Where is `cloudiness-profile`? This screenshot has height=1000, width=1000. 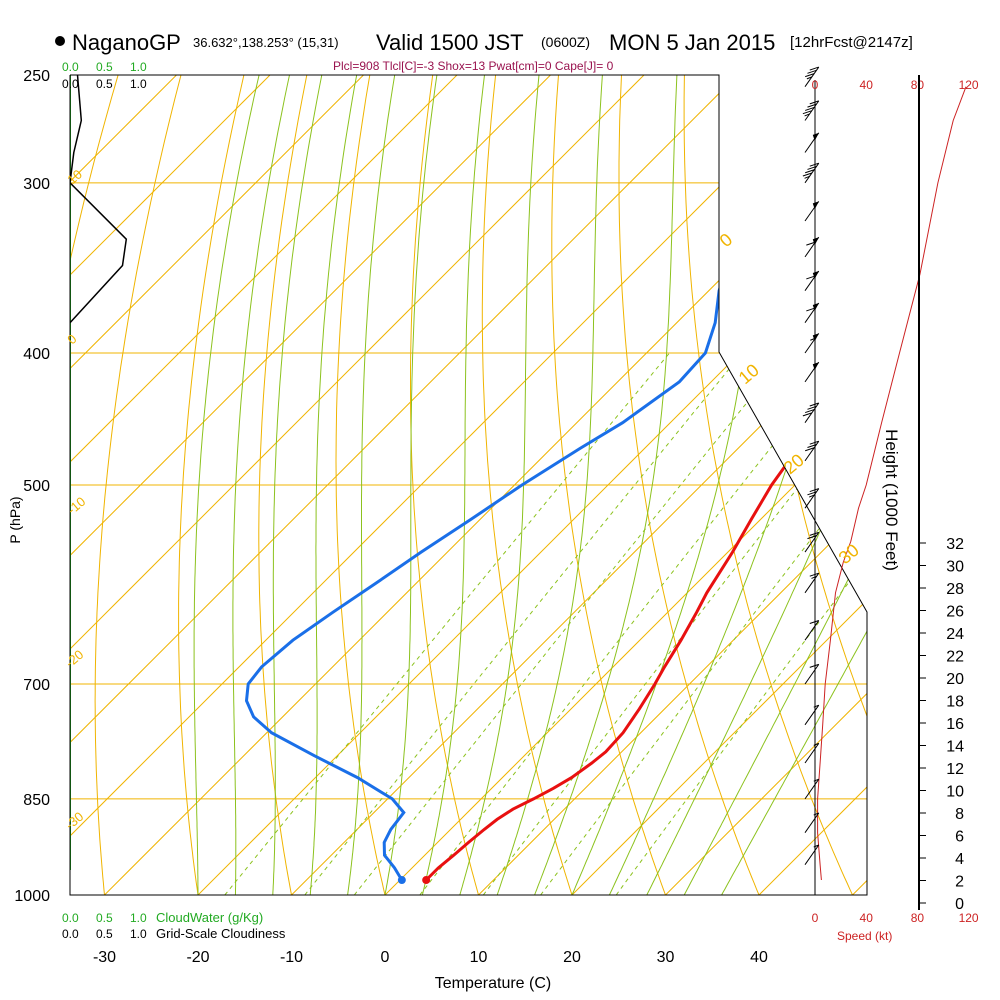
cloudiness-profile is located at coordinates (99, 199).